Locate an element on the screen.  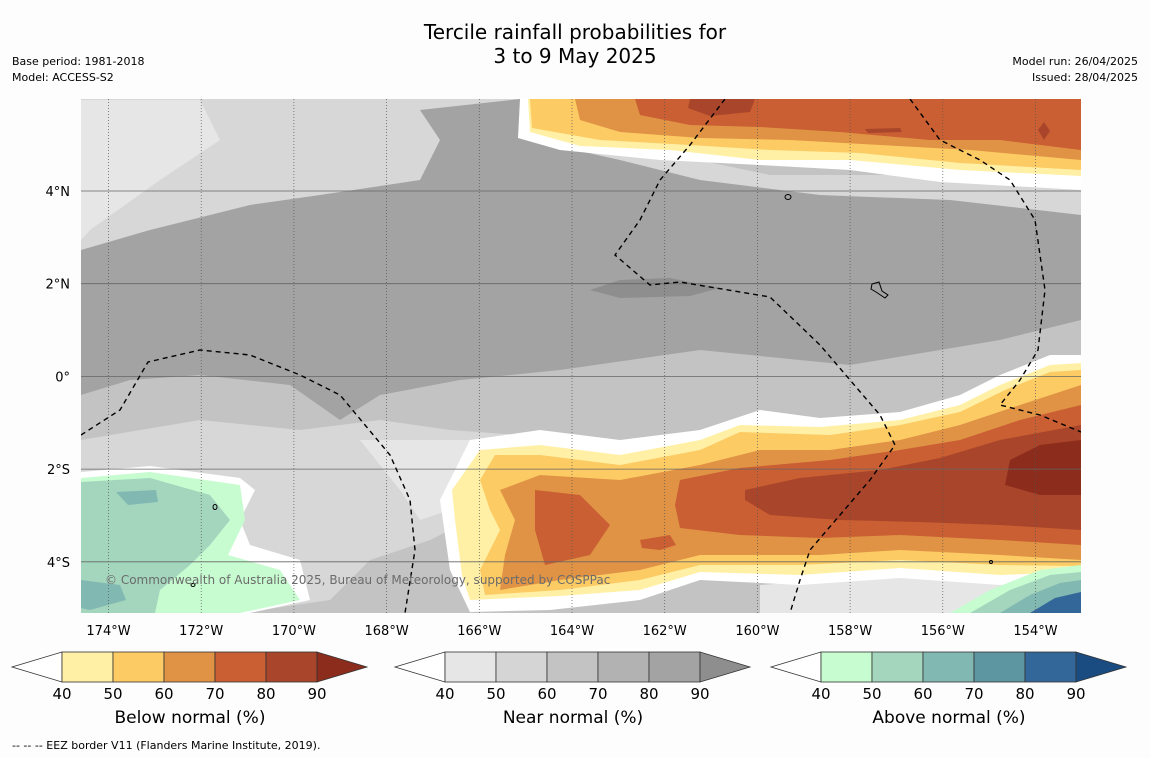
latitude-labels: 4°N 2°N 0° 2°S 4°S is located at coordinates (58, 378).